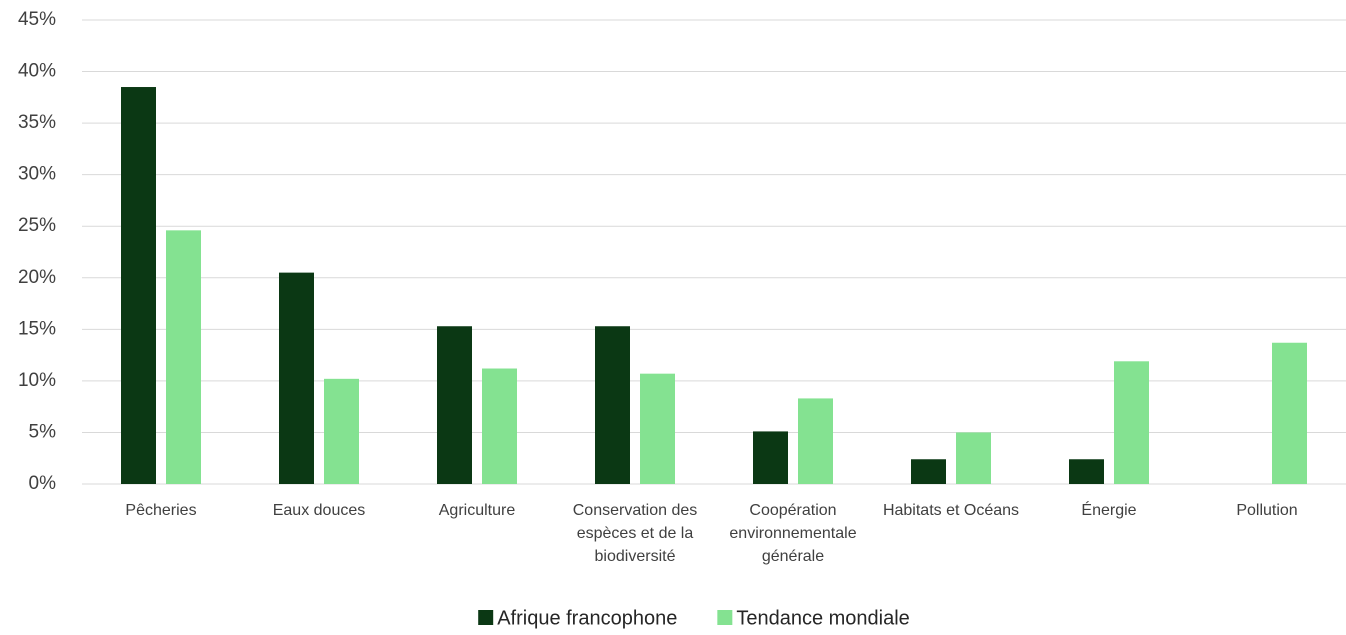 Image resolution: width=1346 pixels, height=635 pixels. I want to click on x-tick-line: générale, so click(793, 556).